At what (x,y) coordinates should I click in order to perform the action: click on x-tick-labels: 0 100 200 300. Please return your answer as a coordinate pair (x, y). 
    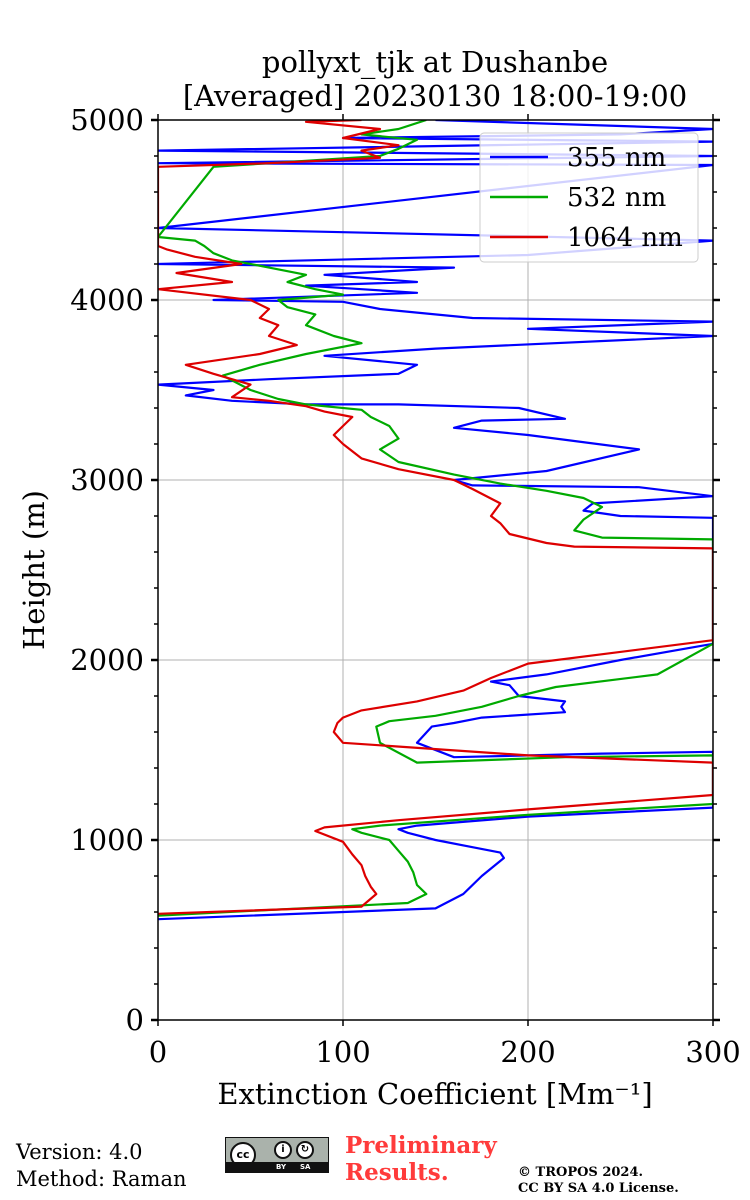
    Looking at the image, I should click on (445, 1052).